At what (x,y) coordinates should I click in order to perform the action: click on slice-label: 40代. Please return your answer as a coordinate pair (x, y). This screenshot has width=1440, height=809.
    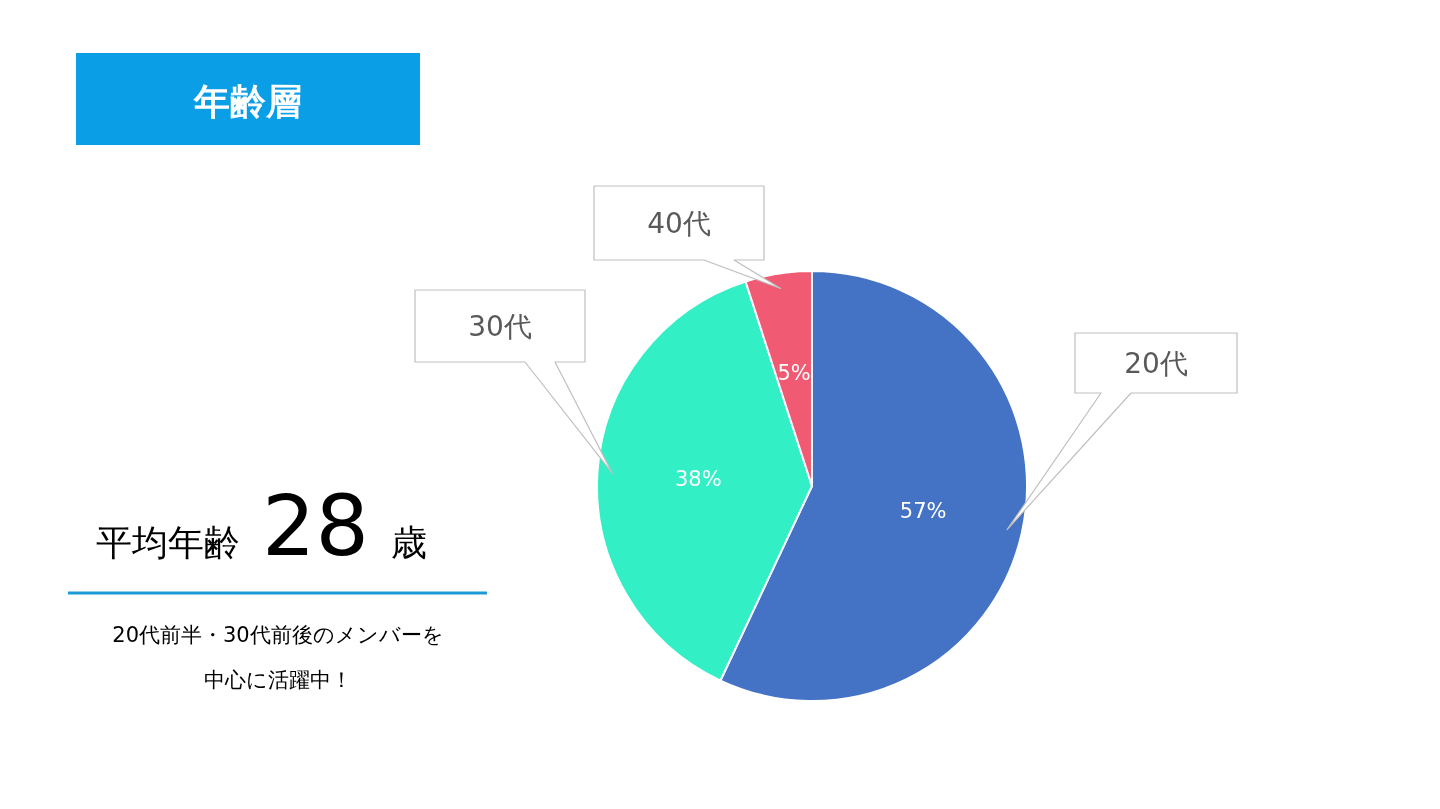
    Looking at the image, I should click on (679, 223).